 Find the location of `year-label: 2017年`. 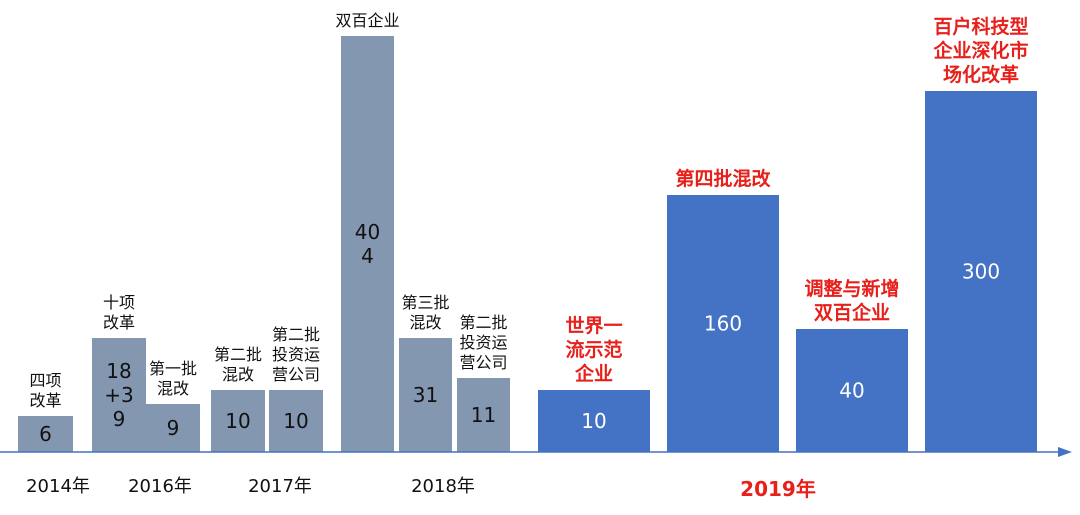

year-label: 2017年 is located at coordinates (280, 486).